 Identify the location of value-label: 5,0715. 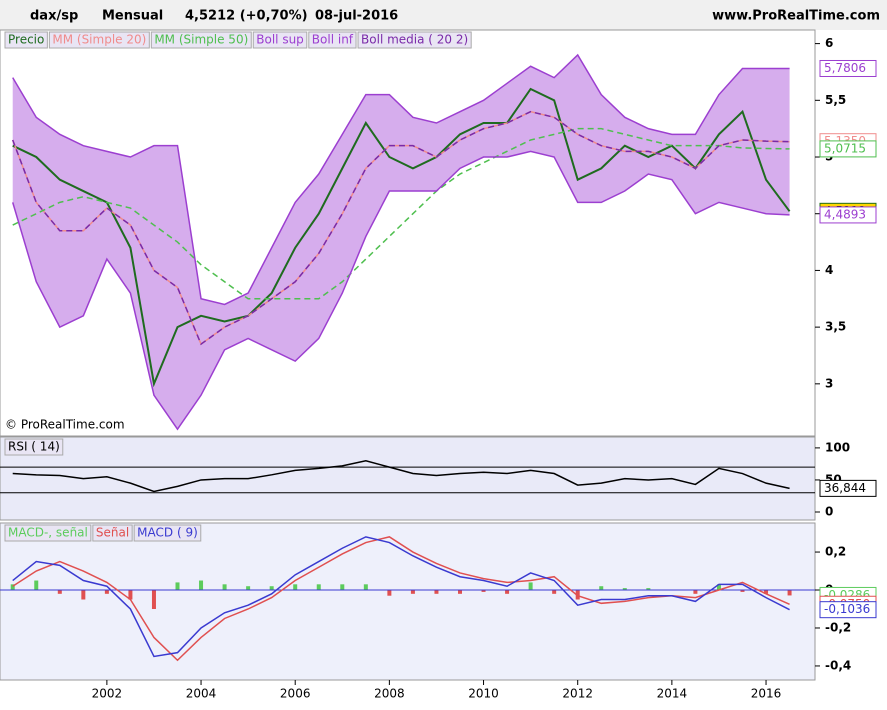
(845, 148).